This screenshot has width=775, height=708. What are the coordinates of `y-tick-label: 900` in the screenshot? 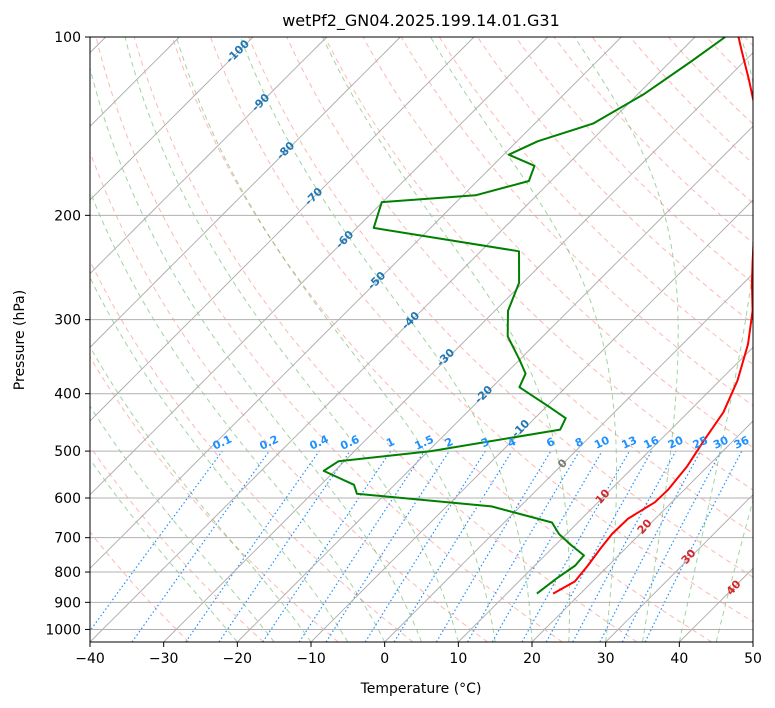 It's located at (67, 603).